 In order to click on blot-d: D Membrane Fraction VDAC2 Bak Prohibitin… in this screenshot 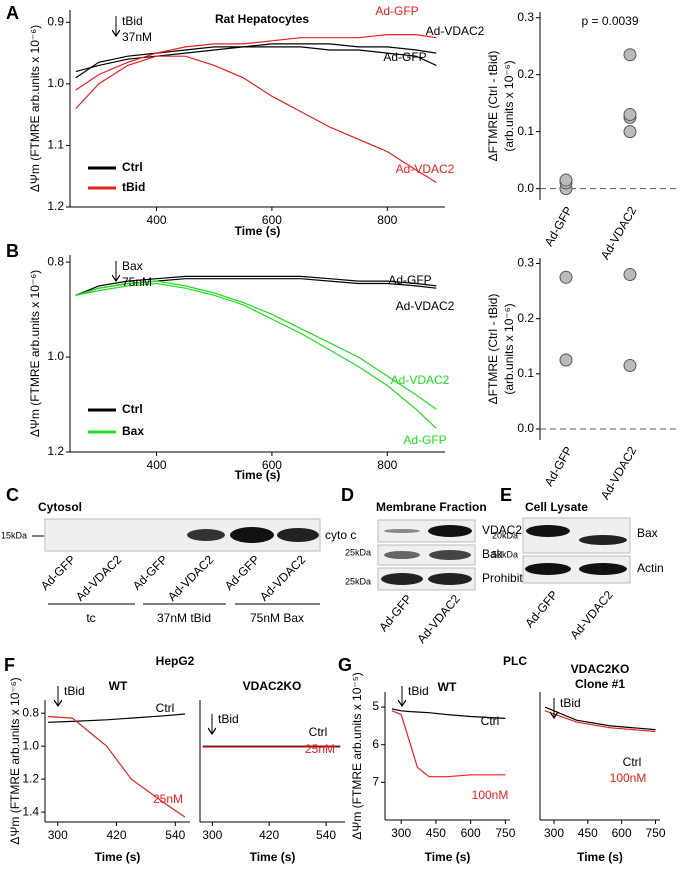, I will do `click(436, 565)`.